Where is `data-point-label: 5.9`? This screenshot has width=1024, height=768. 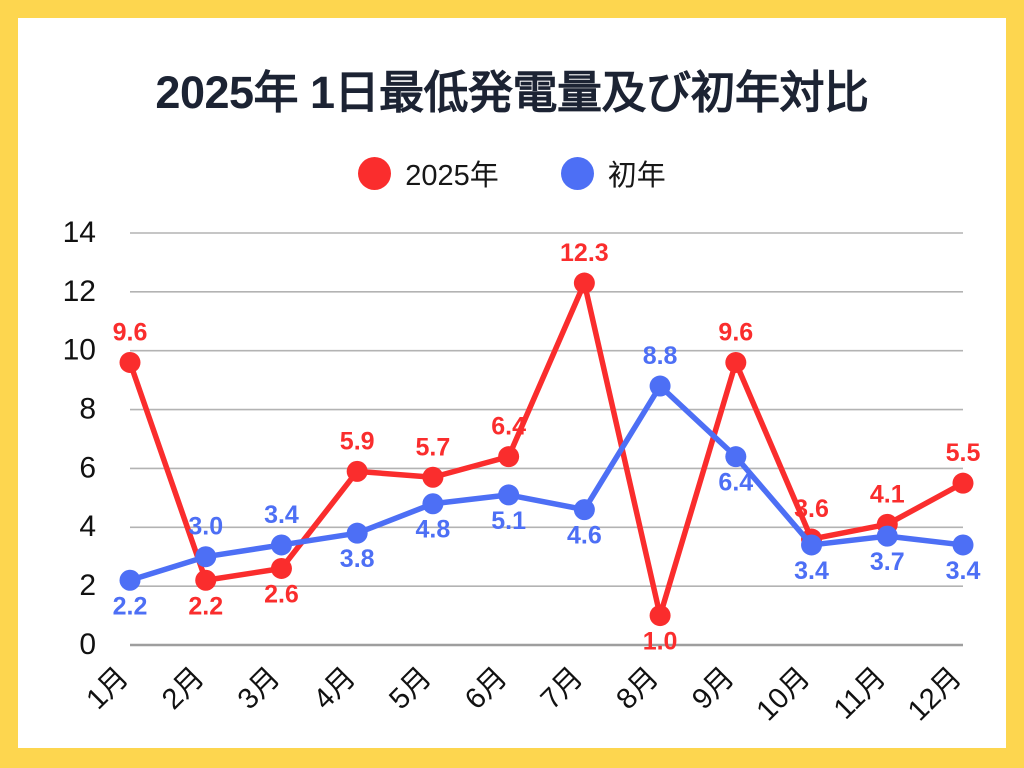 data-point-label: 5.9 is located at coordinates (357, 441).